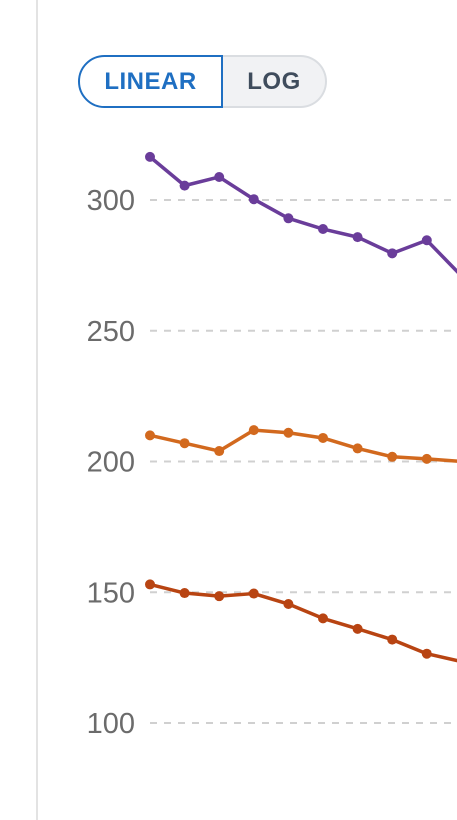  I want to click on series-3-line, so click(303, 622).